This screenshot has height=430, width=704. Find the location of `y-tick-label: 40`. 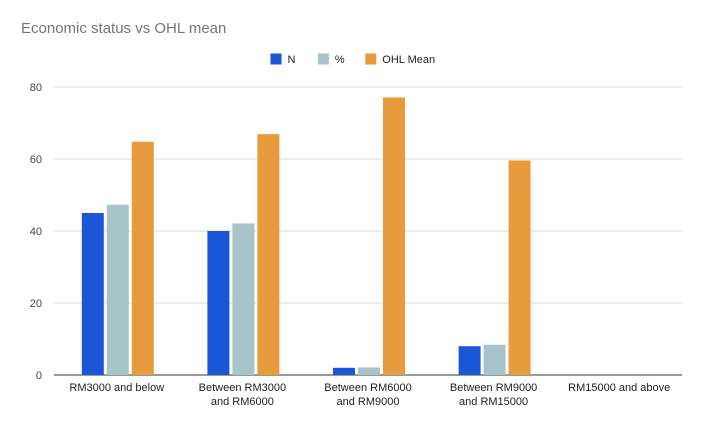

y-tick-label: 40 is located at coordinates (36, 232).